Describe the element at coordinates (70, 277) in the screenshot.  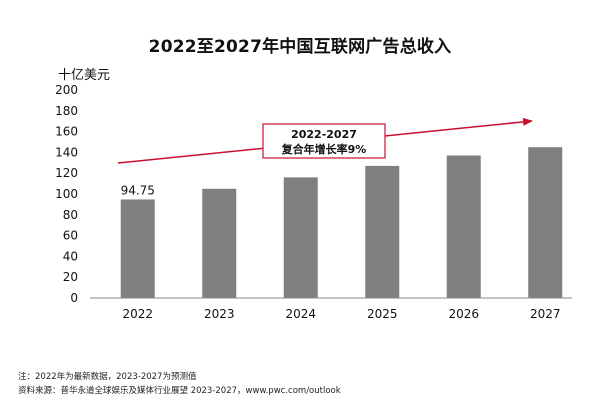
I see `y-tick-label: 20` at that location.